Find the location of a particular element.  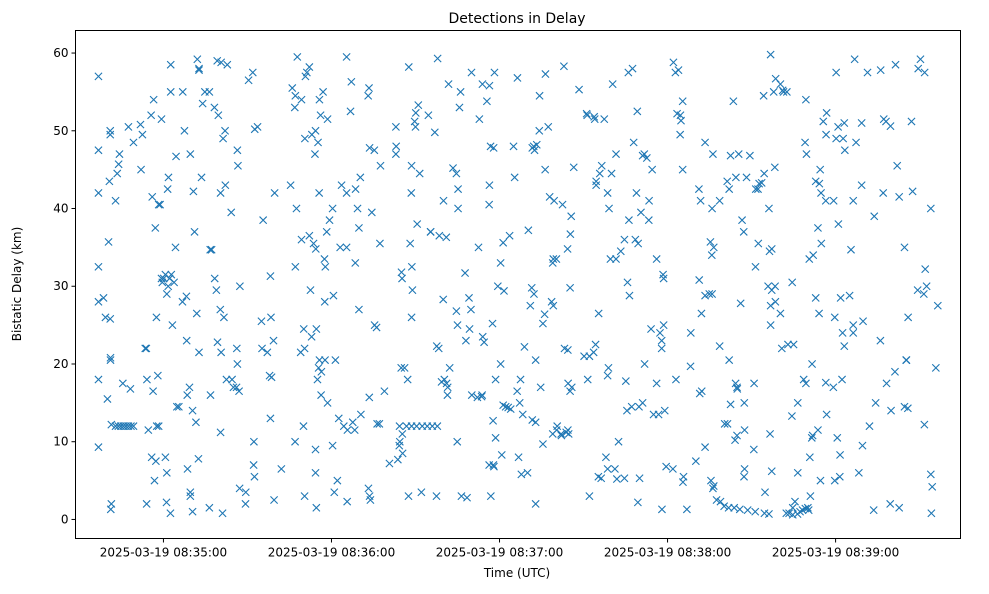

chart-title: Detections in Delay is located at coordinates (516, 19).